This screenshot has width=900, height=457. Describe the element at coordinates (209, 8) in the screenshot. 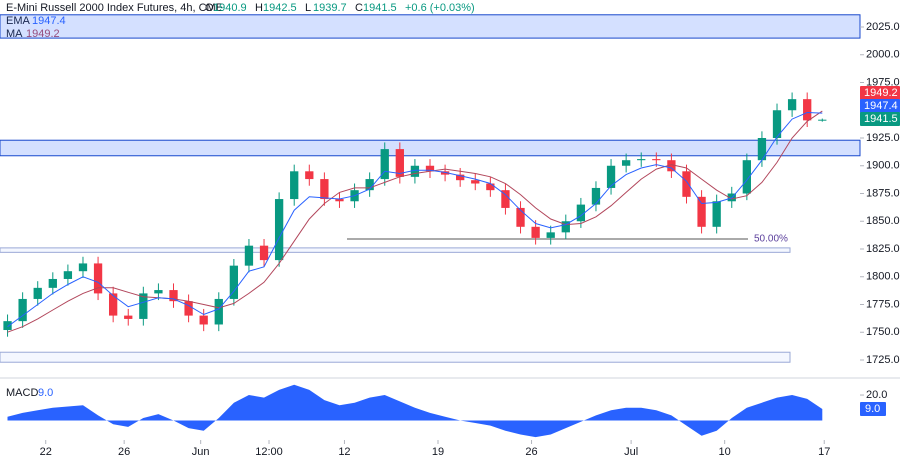

I see `ohlc-letter: O` at that location.